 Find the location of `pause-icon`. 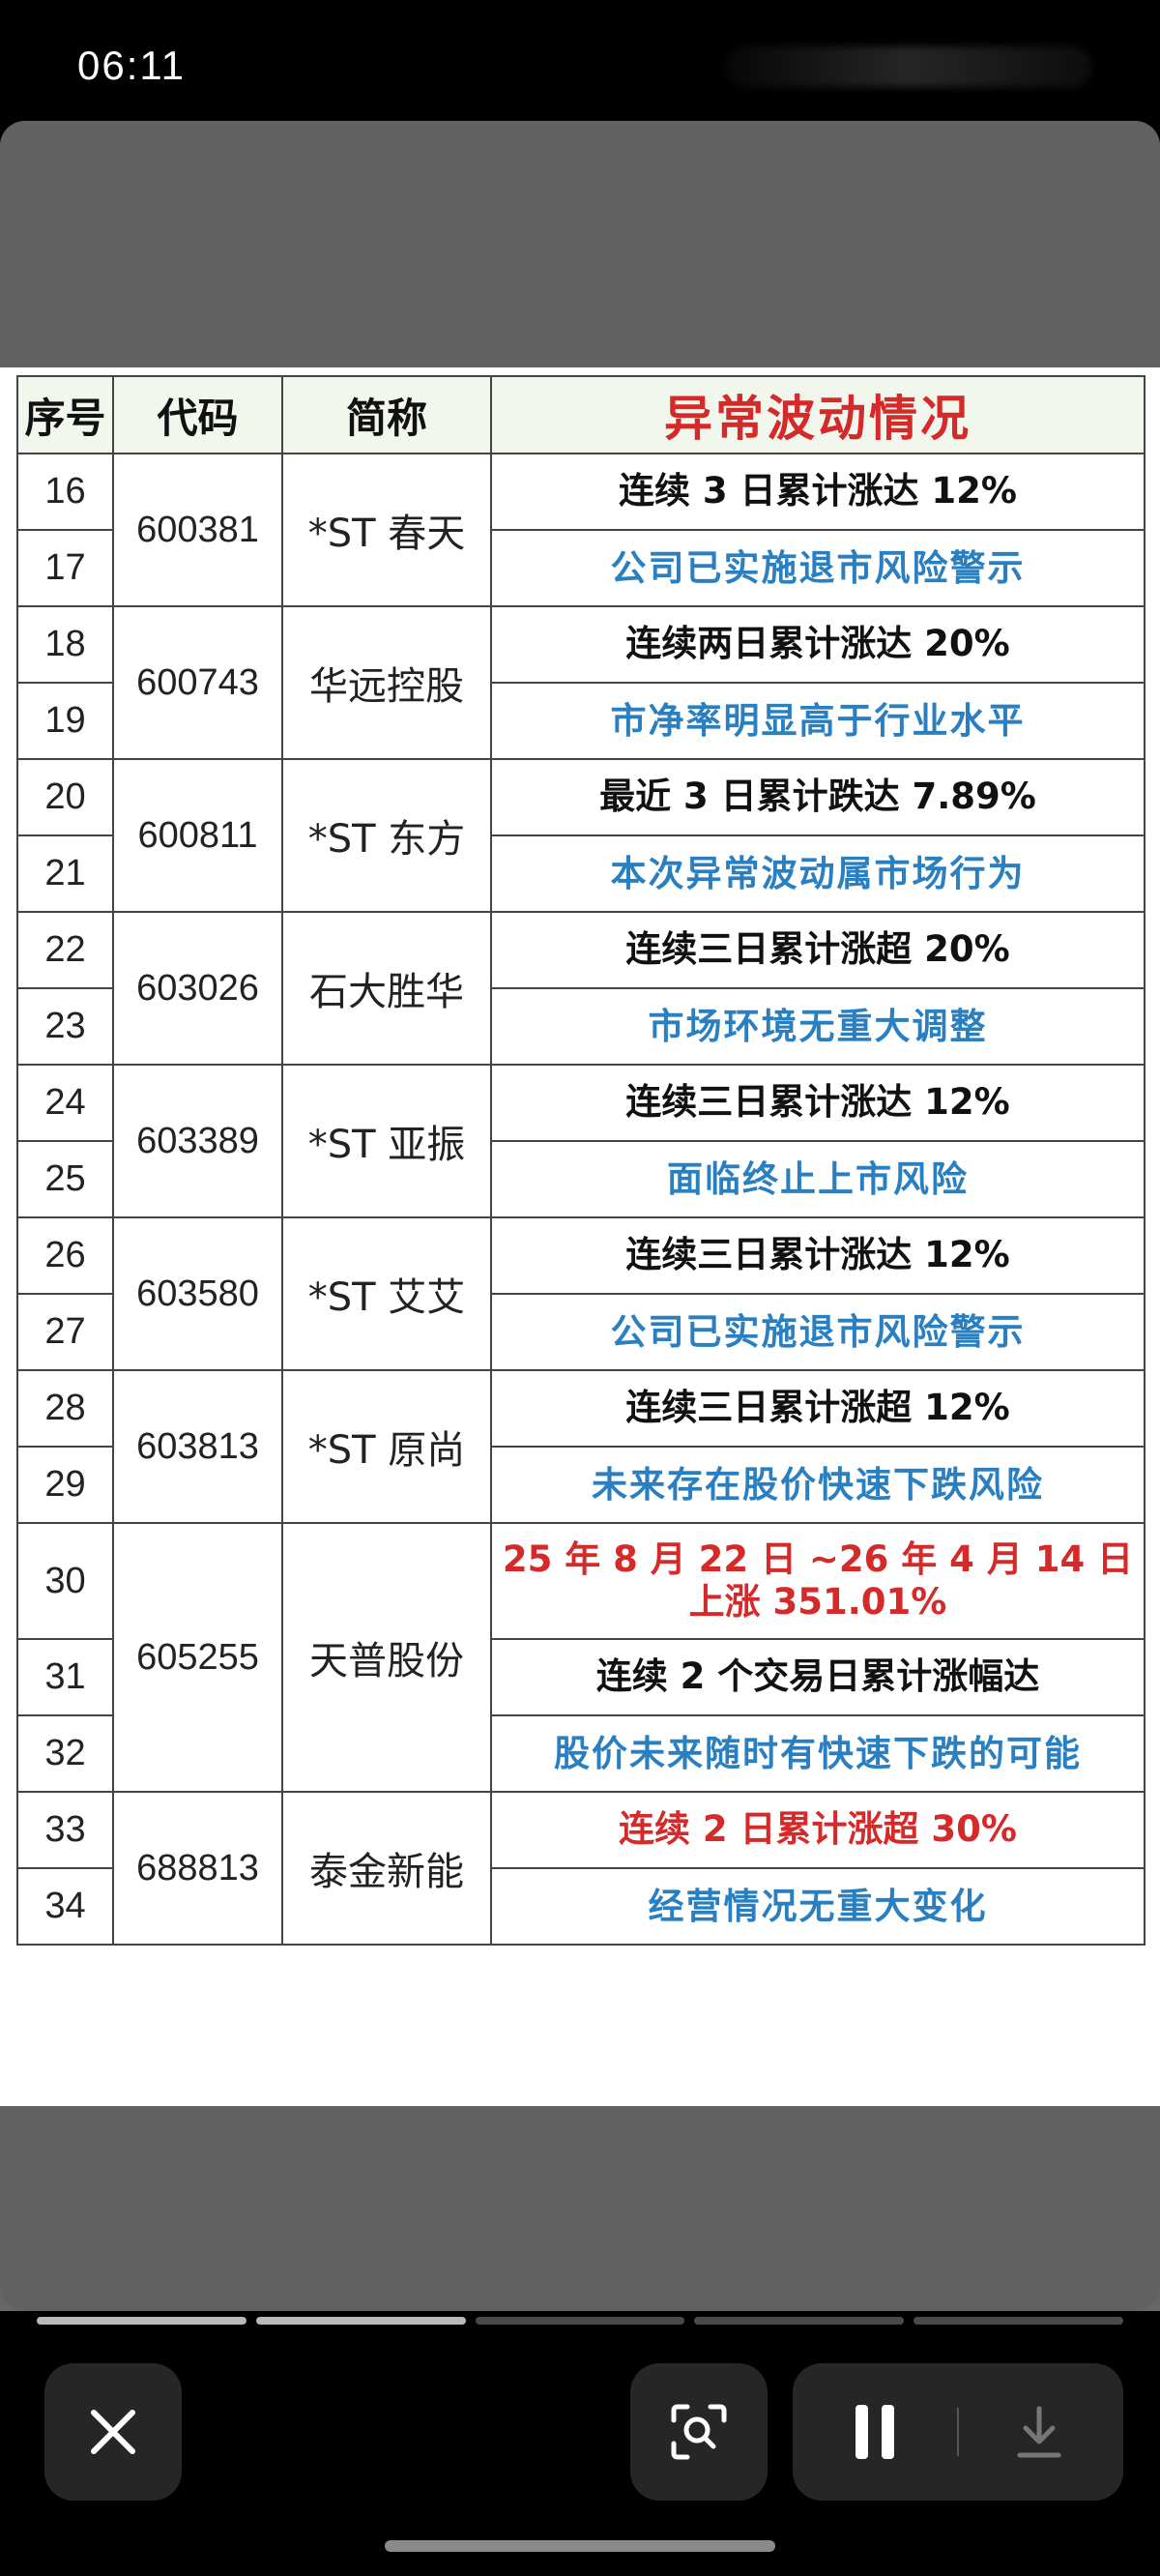

pause-icon is located at coordinates (875, 2432).